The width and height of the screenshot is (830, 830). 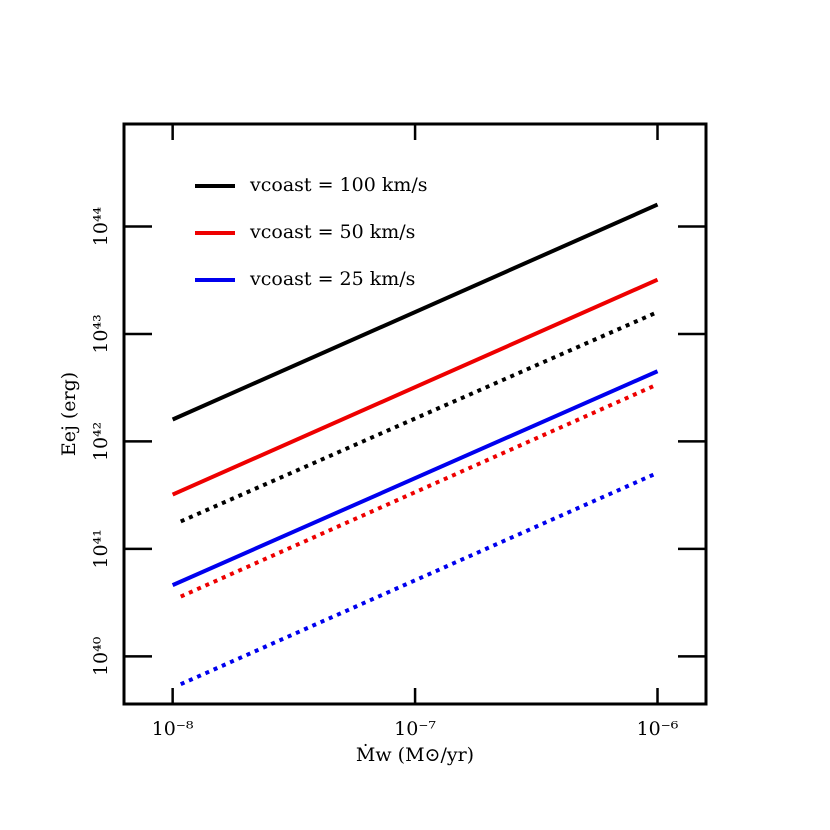 I want to click on y-axis-label: Eej (erg), so click(x=69, y=414).